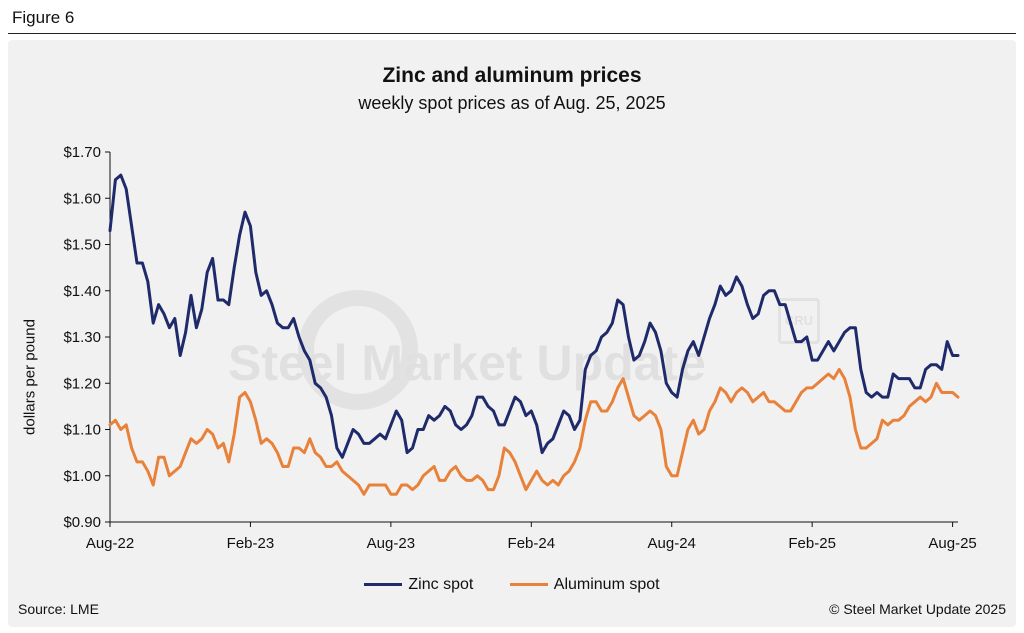 This screenshot has height=633, width=1024. I want to click on y-tick-label: $1.30, so click(82, 337).